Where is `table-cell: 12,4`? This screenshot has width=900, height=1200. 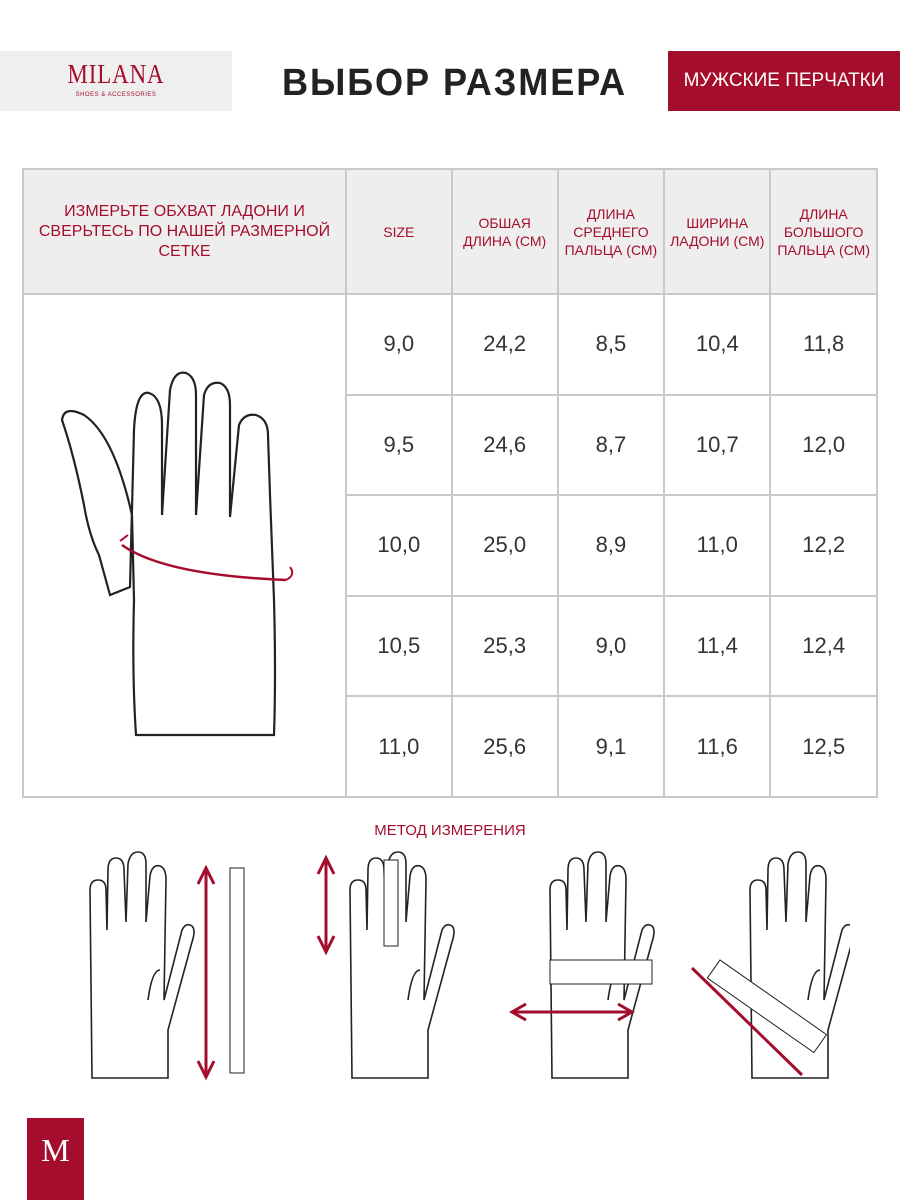
table-cell: 12,4 is located at coordinates (823, 646).